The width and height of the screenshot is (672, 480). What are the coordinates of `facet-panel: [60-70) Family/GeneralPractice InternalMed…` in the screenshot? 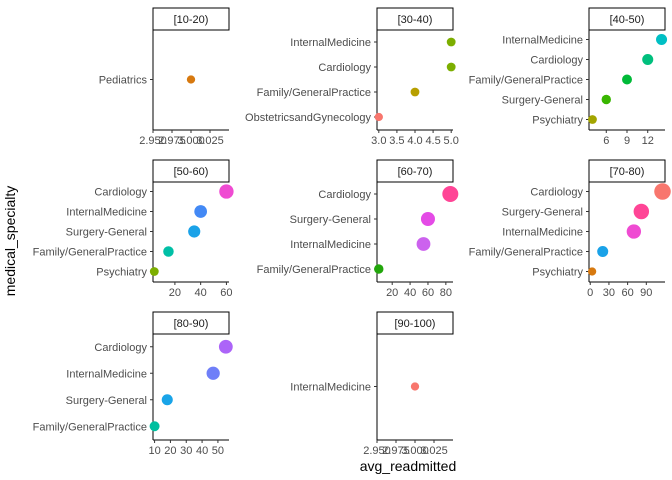 It's located at (358, 229).